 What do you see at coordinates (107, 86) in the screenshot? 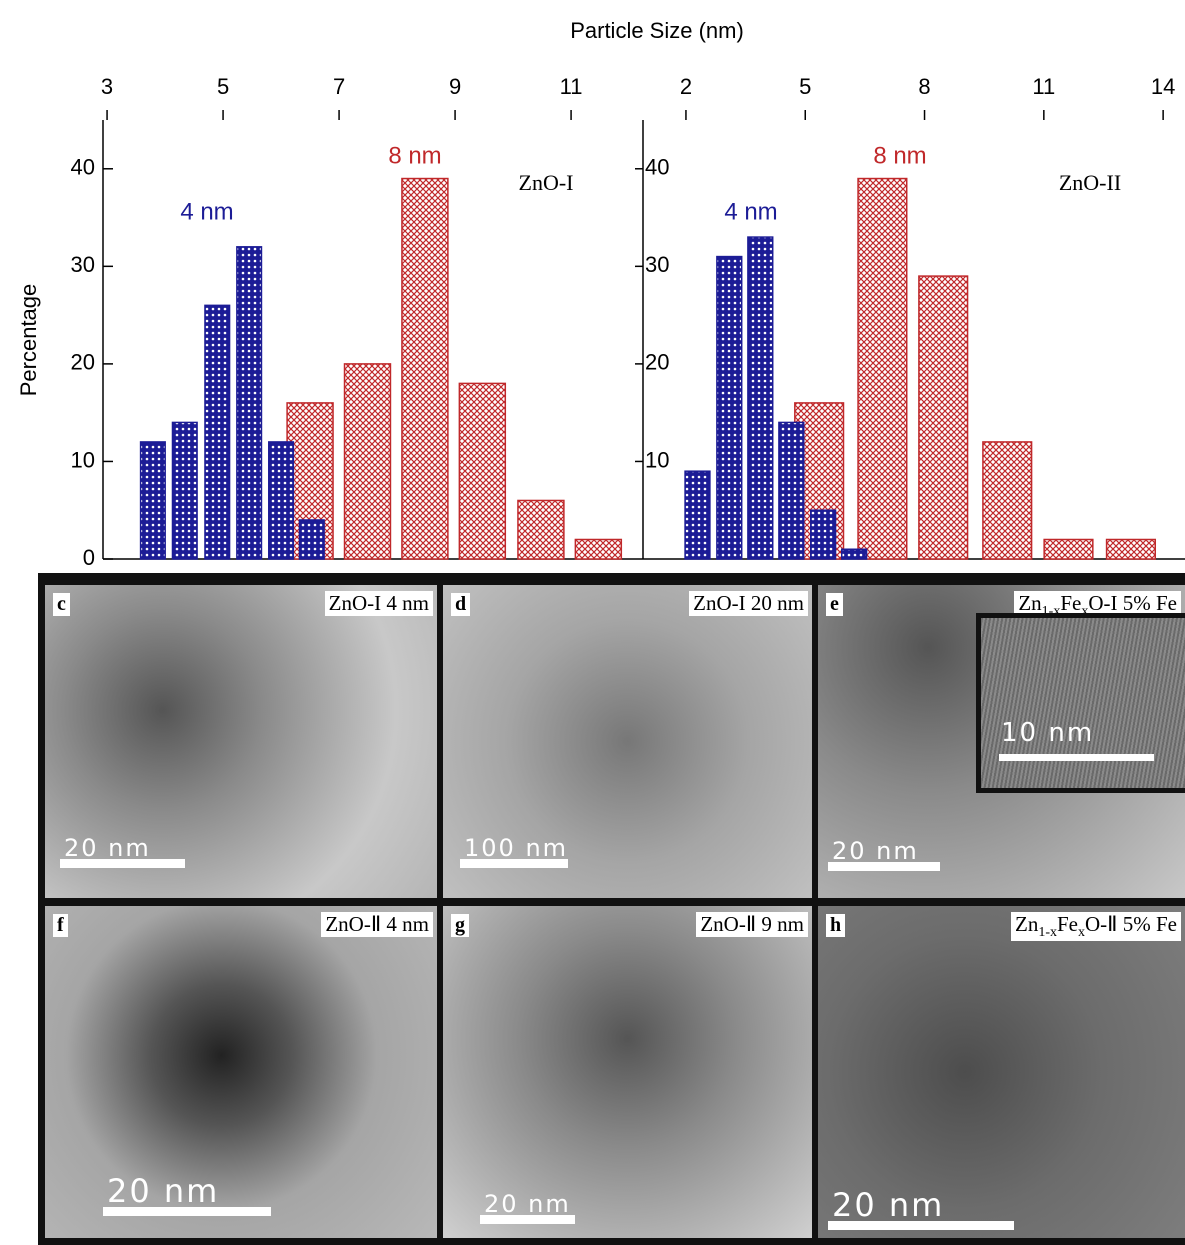
I see `x-tick-label: 3` at bounding box center [107, 86].